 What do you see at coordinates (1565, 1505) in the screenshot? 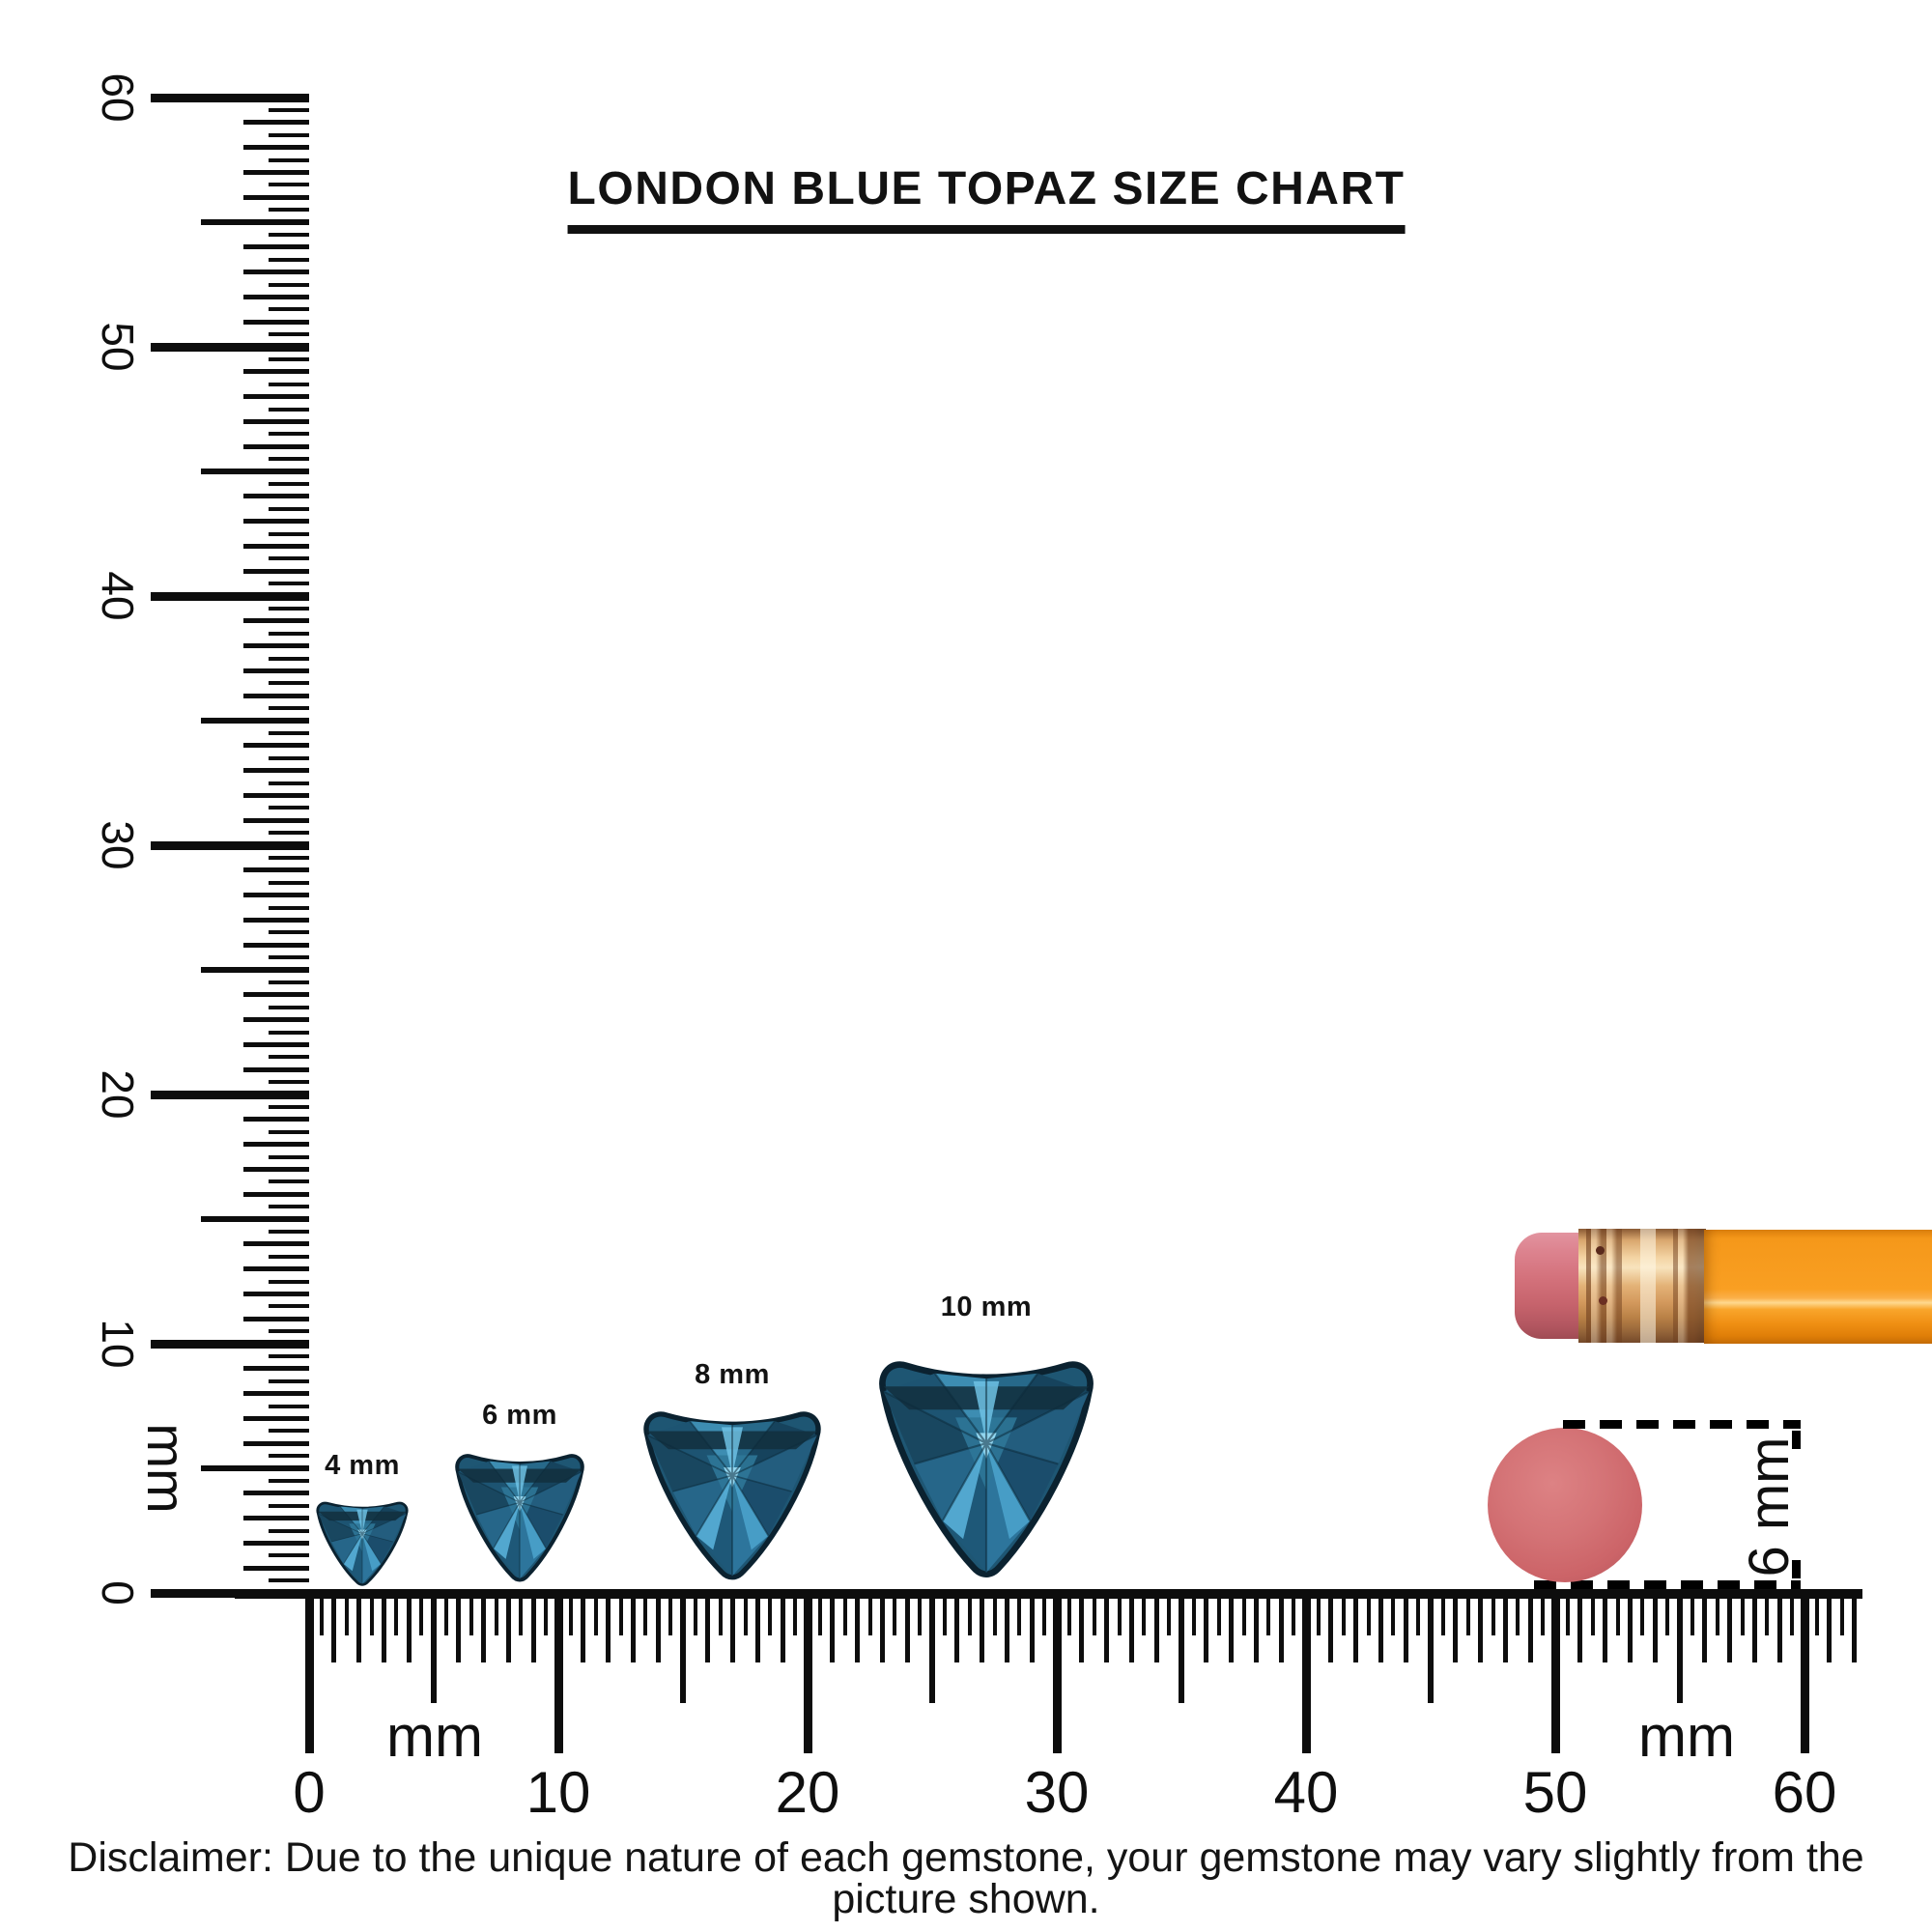
I see `round-eraser-disc` at bounding box center [1565, 1505].